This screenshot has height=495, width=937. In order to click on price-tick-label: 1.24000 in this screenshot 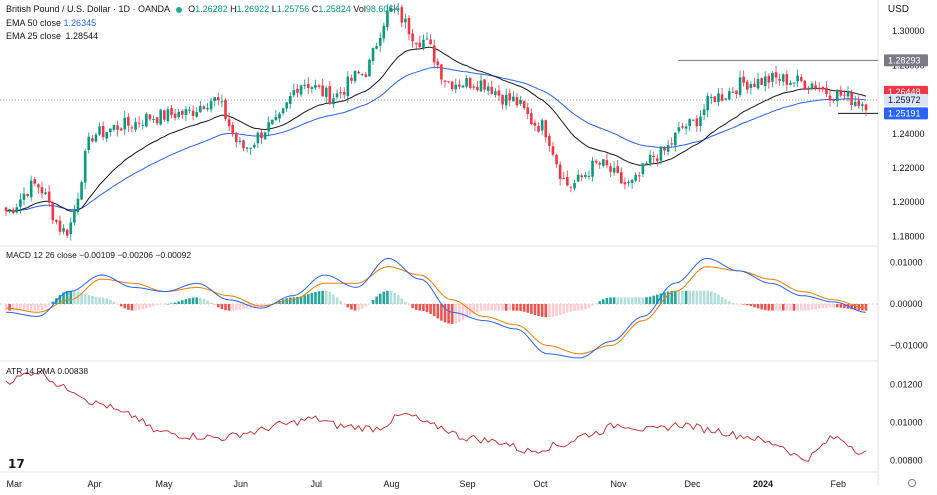, I will do `click(908, 134)`.